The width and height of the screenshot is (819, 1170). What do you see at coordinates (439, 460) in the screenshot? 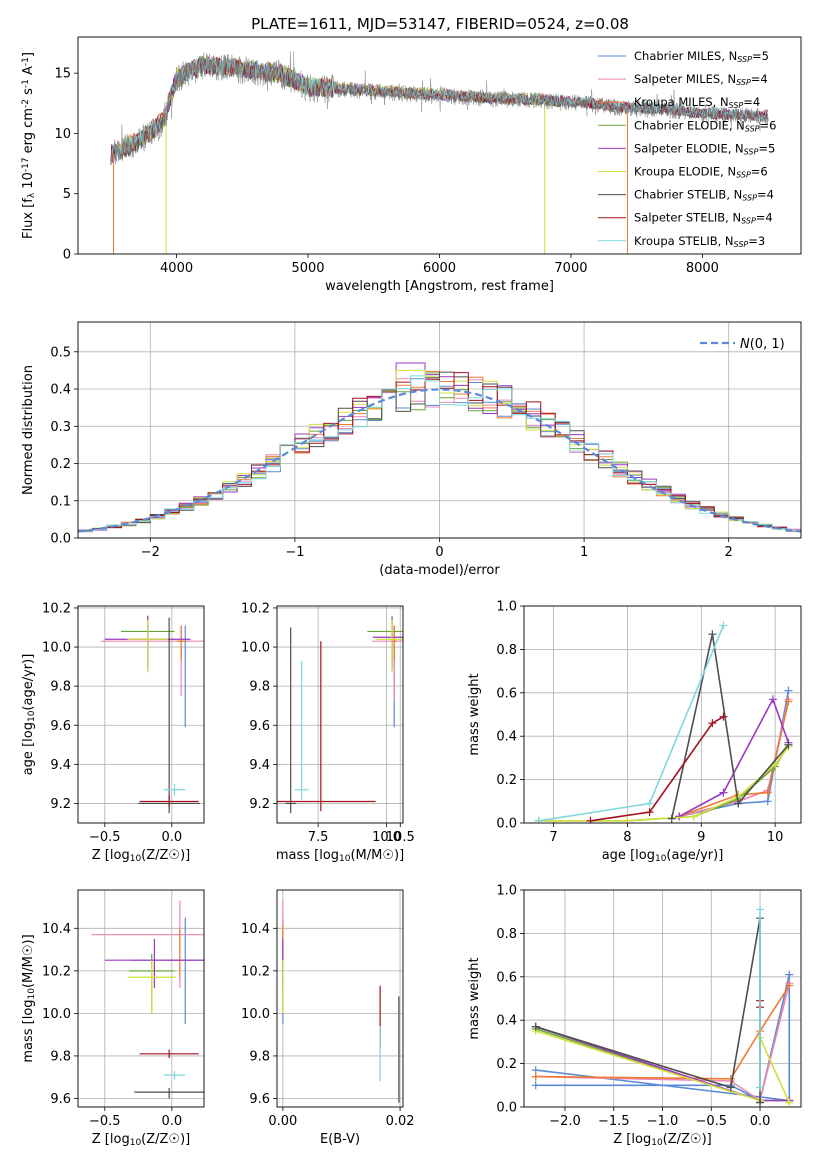
I see `normal-reference-curve` at bounding box center [439, 460].